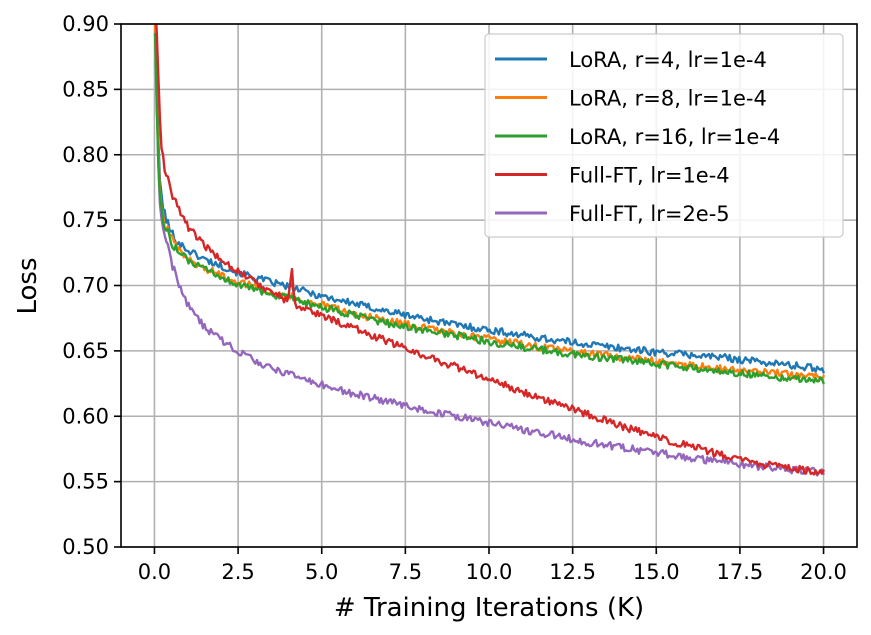 The image size is (871, 635). What do you see at coordinates (649, 214) in the screenshot?
I see `legend-label: Full-FT, lr=2e-5` at bounding box center [649, 214].